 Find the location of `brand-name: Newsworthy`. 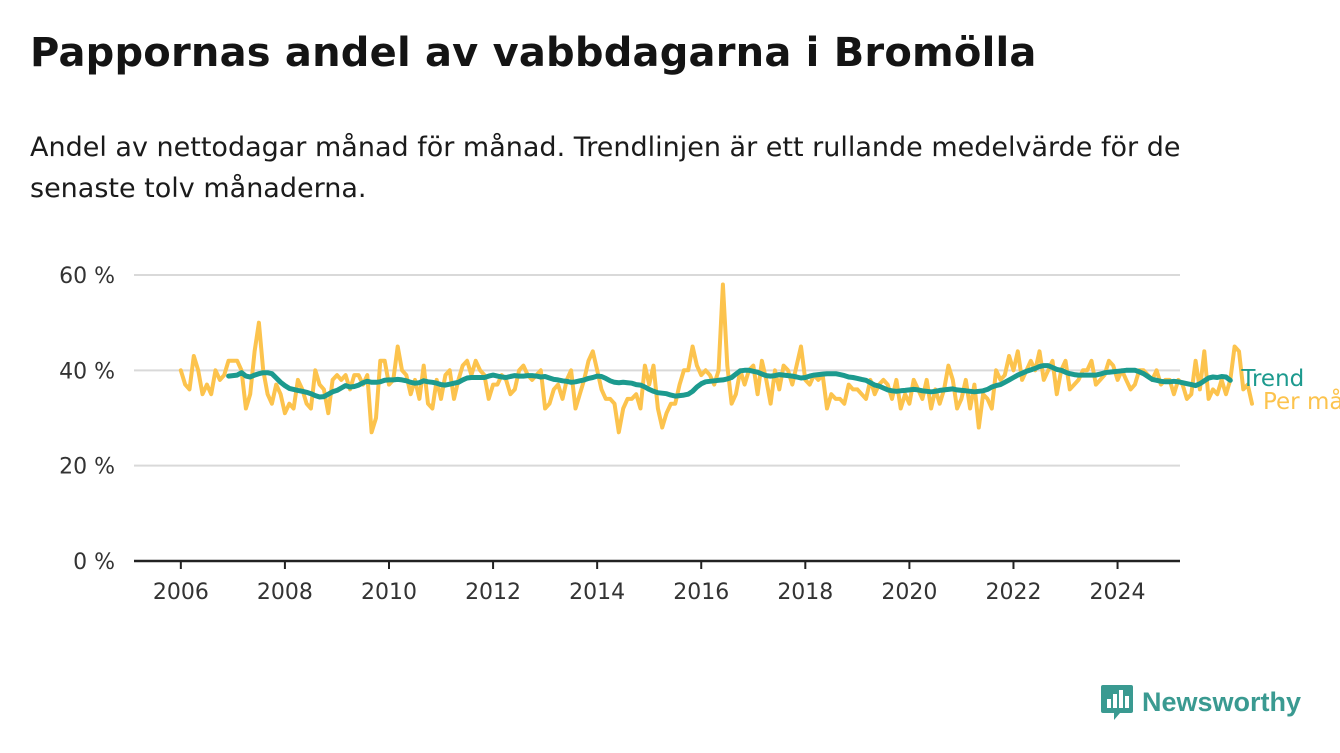

brand-name: Newsworthy is located at coordinates (1222, 701).